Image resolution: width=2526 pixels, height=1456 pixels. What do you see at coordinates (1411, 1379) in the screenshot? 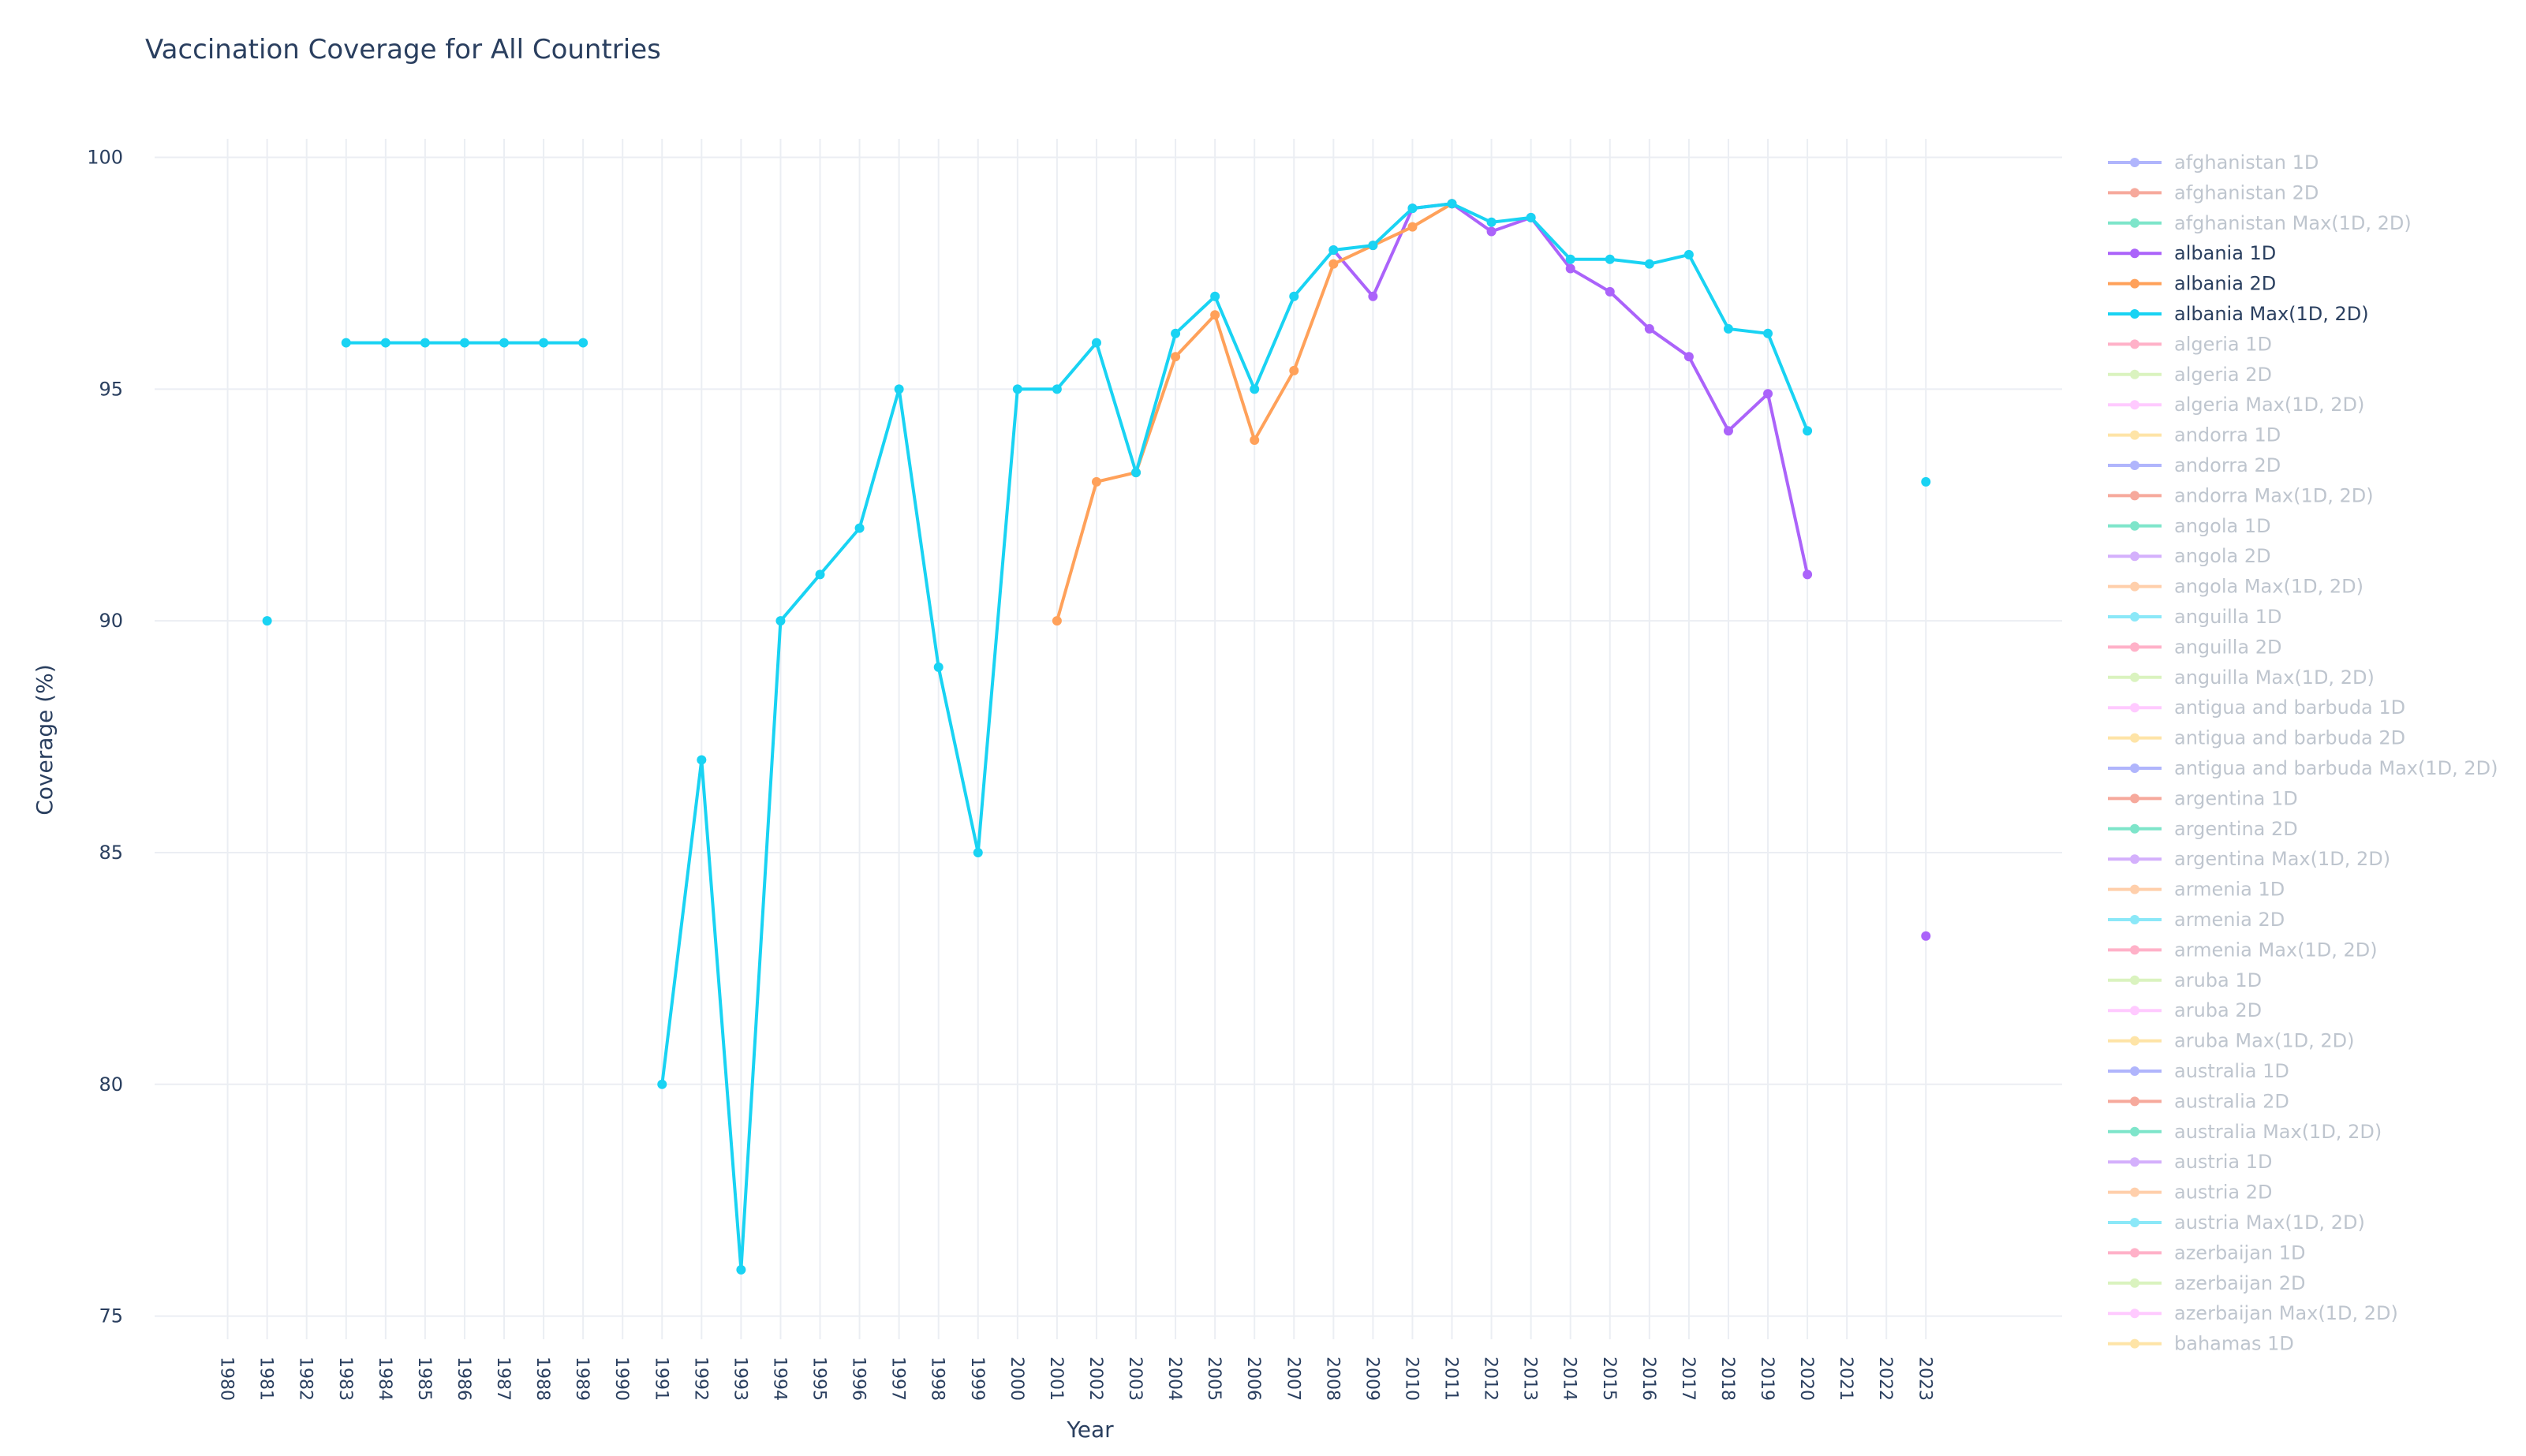
I see `x-tick-label: 2010` at bounding box center [1411, 1379].